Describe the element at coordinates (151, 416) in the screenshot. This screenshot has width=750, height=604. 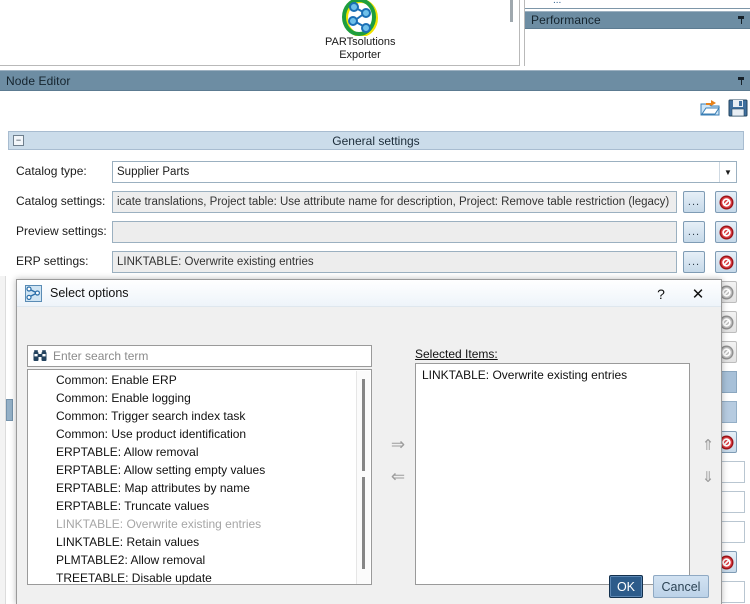
I see `list-item: Common: Trigger search index task` at that location.